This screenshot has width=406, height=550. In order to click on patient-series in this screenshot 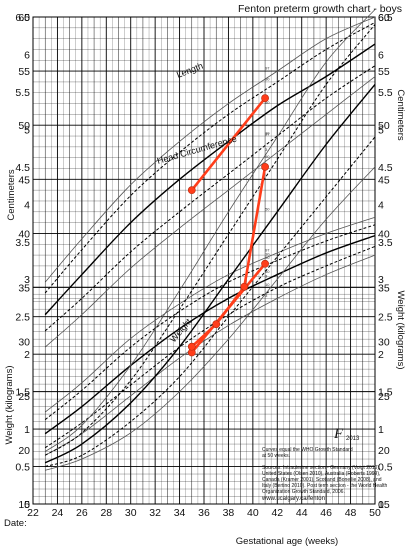, I will do `click(228, 225)`.